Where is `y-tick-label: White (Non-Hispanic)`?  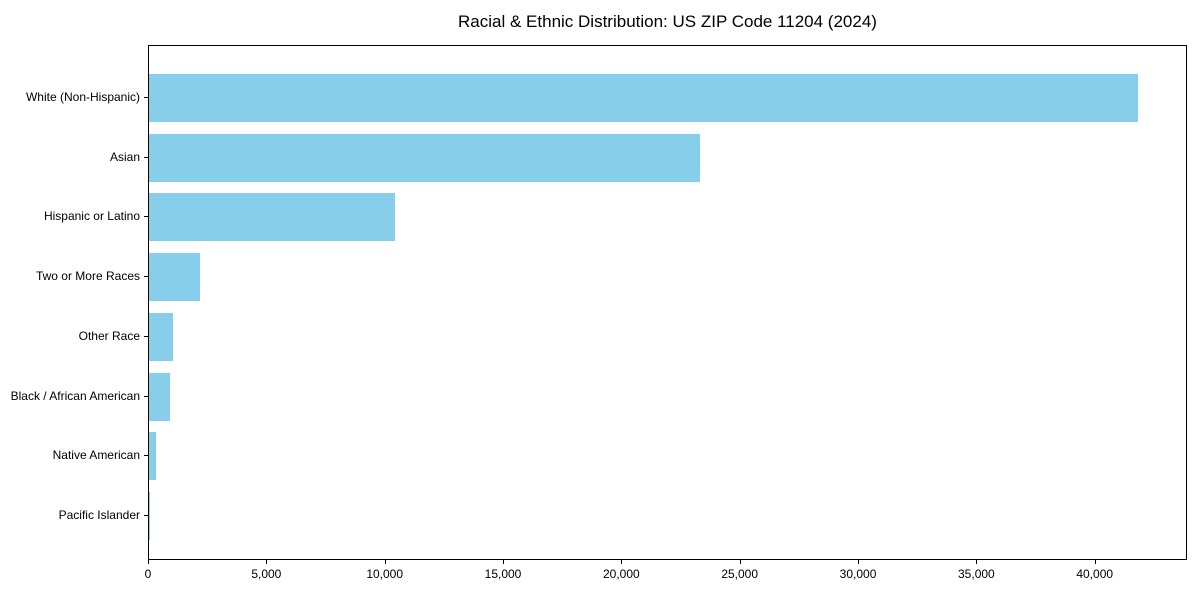 y-tick-label: White (Non-Hispanic) is located at coordinates (82, 97).